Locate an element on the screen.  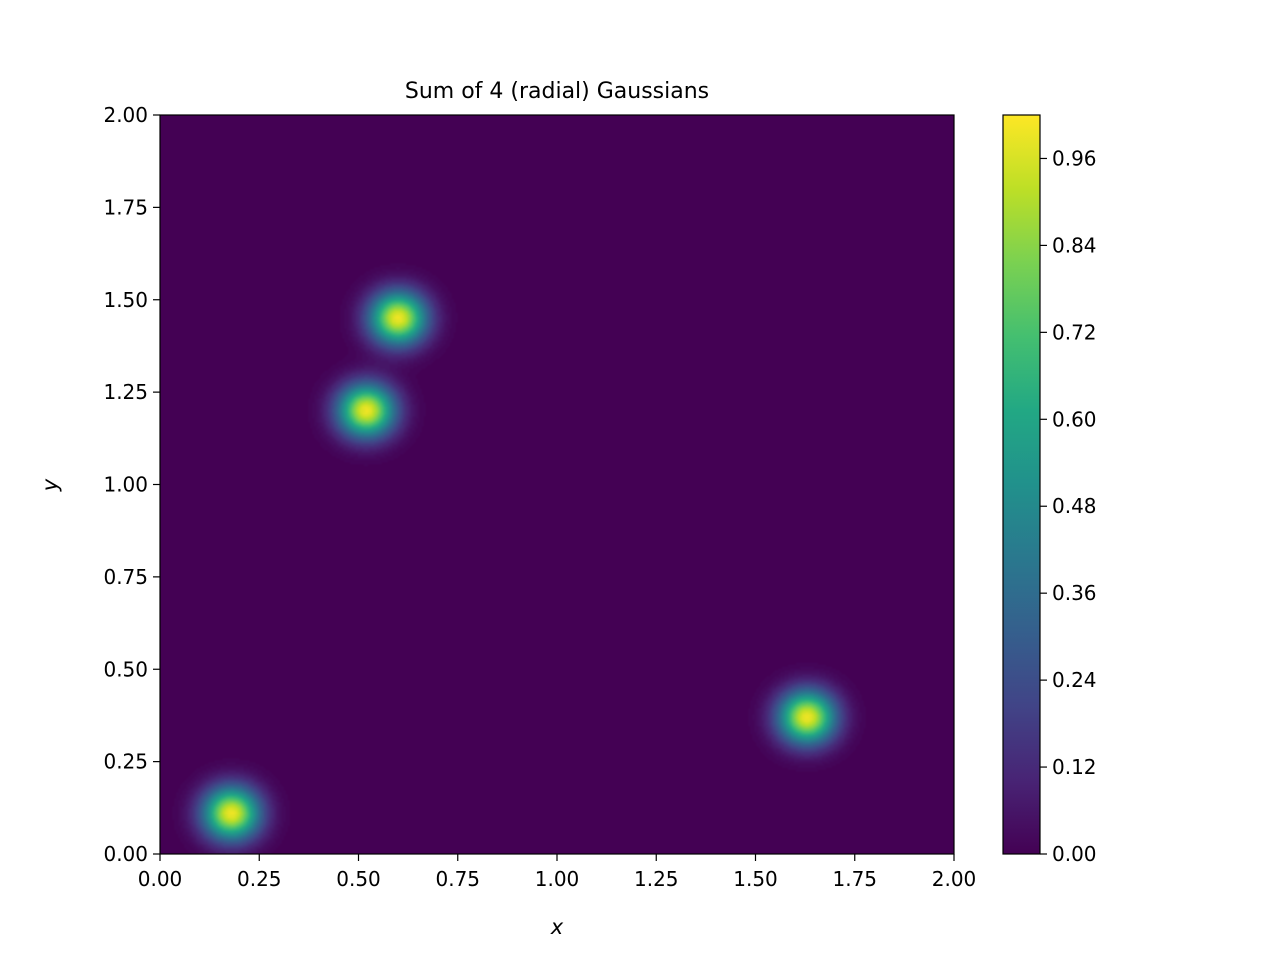
x-tick-label: 1.00 is located at coordinates (557, 879).